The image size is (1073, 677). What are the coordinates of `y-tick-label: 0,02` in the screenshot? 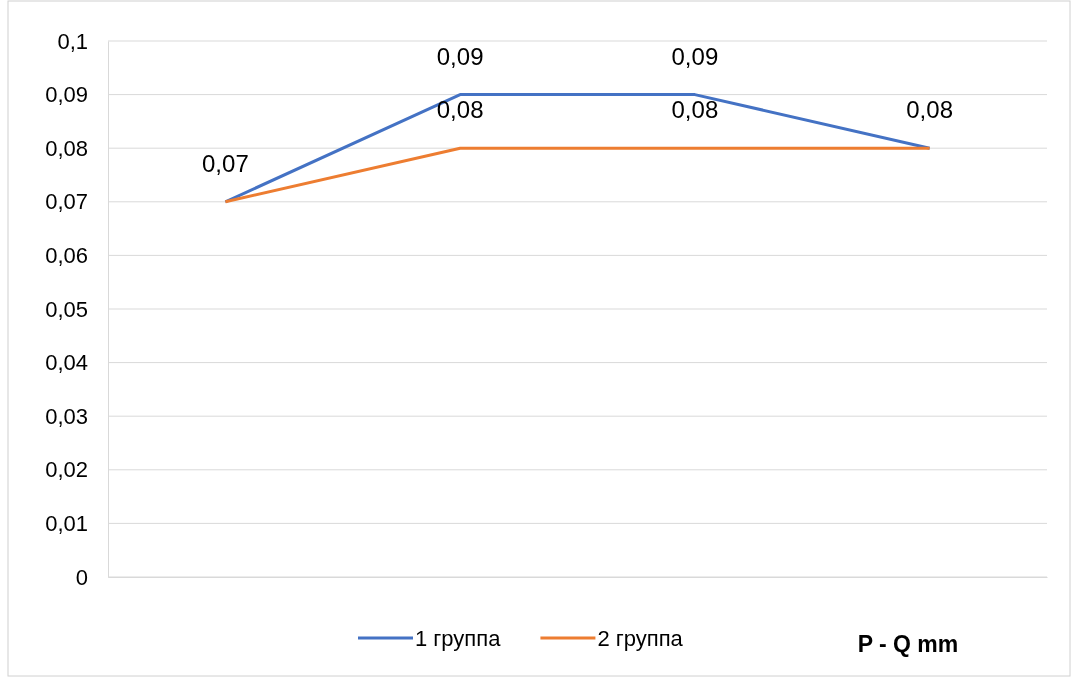 It's located at (66, 470).